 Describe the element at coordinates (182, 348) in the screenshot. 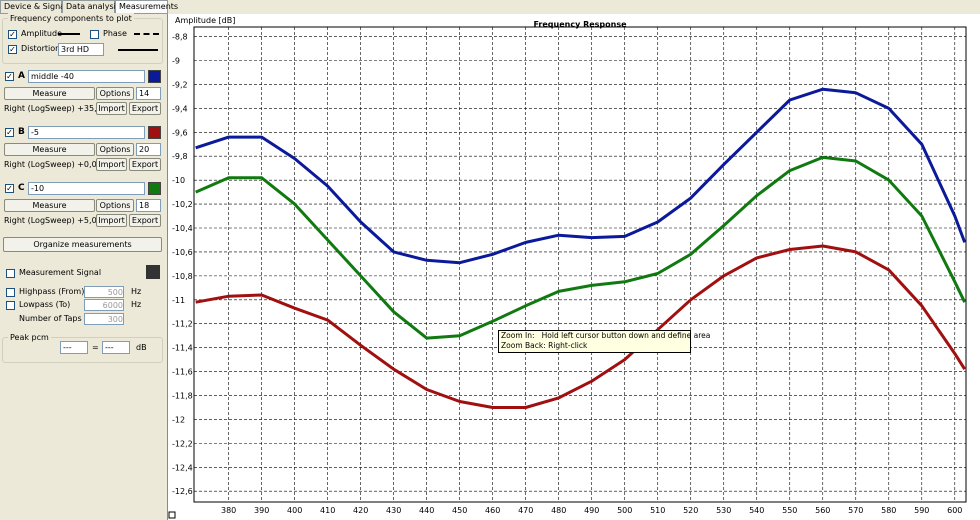

I see `y-tick-label: -11,4` at that location.